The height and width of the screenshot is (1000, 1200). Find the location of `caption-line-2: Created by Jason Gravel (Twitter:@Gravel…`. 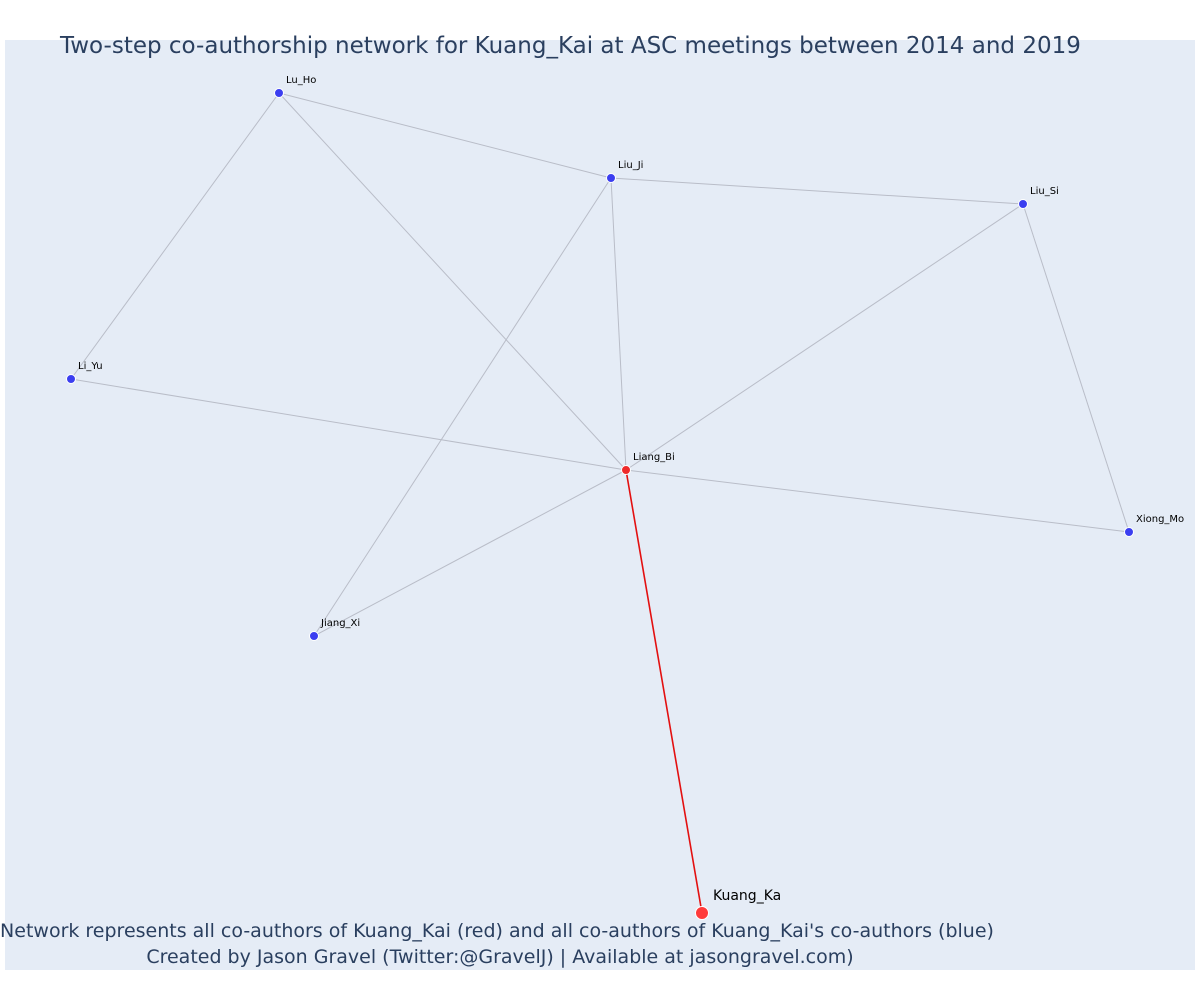

caption-line-2: Created by Jason Gravel (Twitter:@Gravel… is located at coordinates (499, 957).